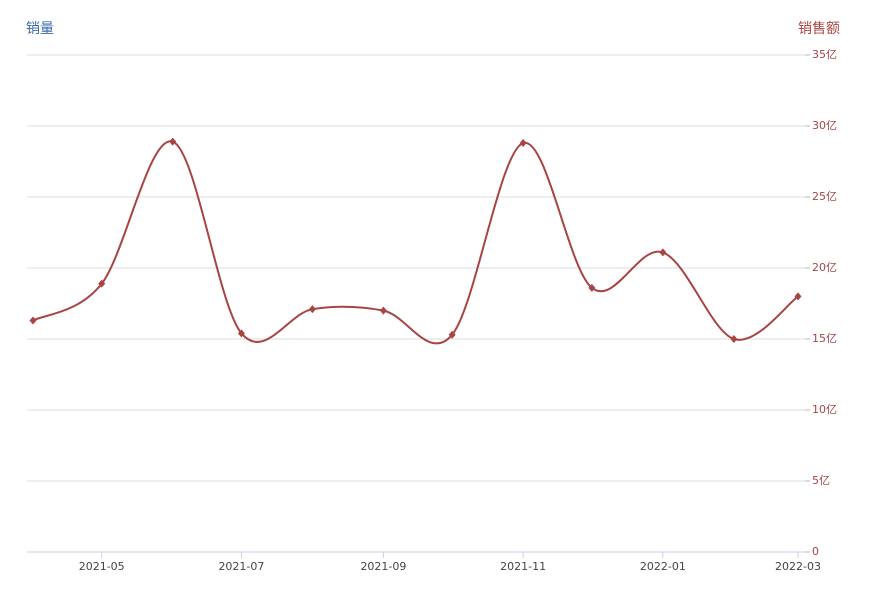 The height and width of the screenshot is (602, 876). Describe the element at coordinates (821, 480) in the screenshot. I see `y2-tick-label: 5亿` at that location.